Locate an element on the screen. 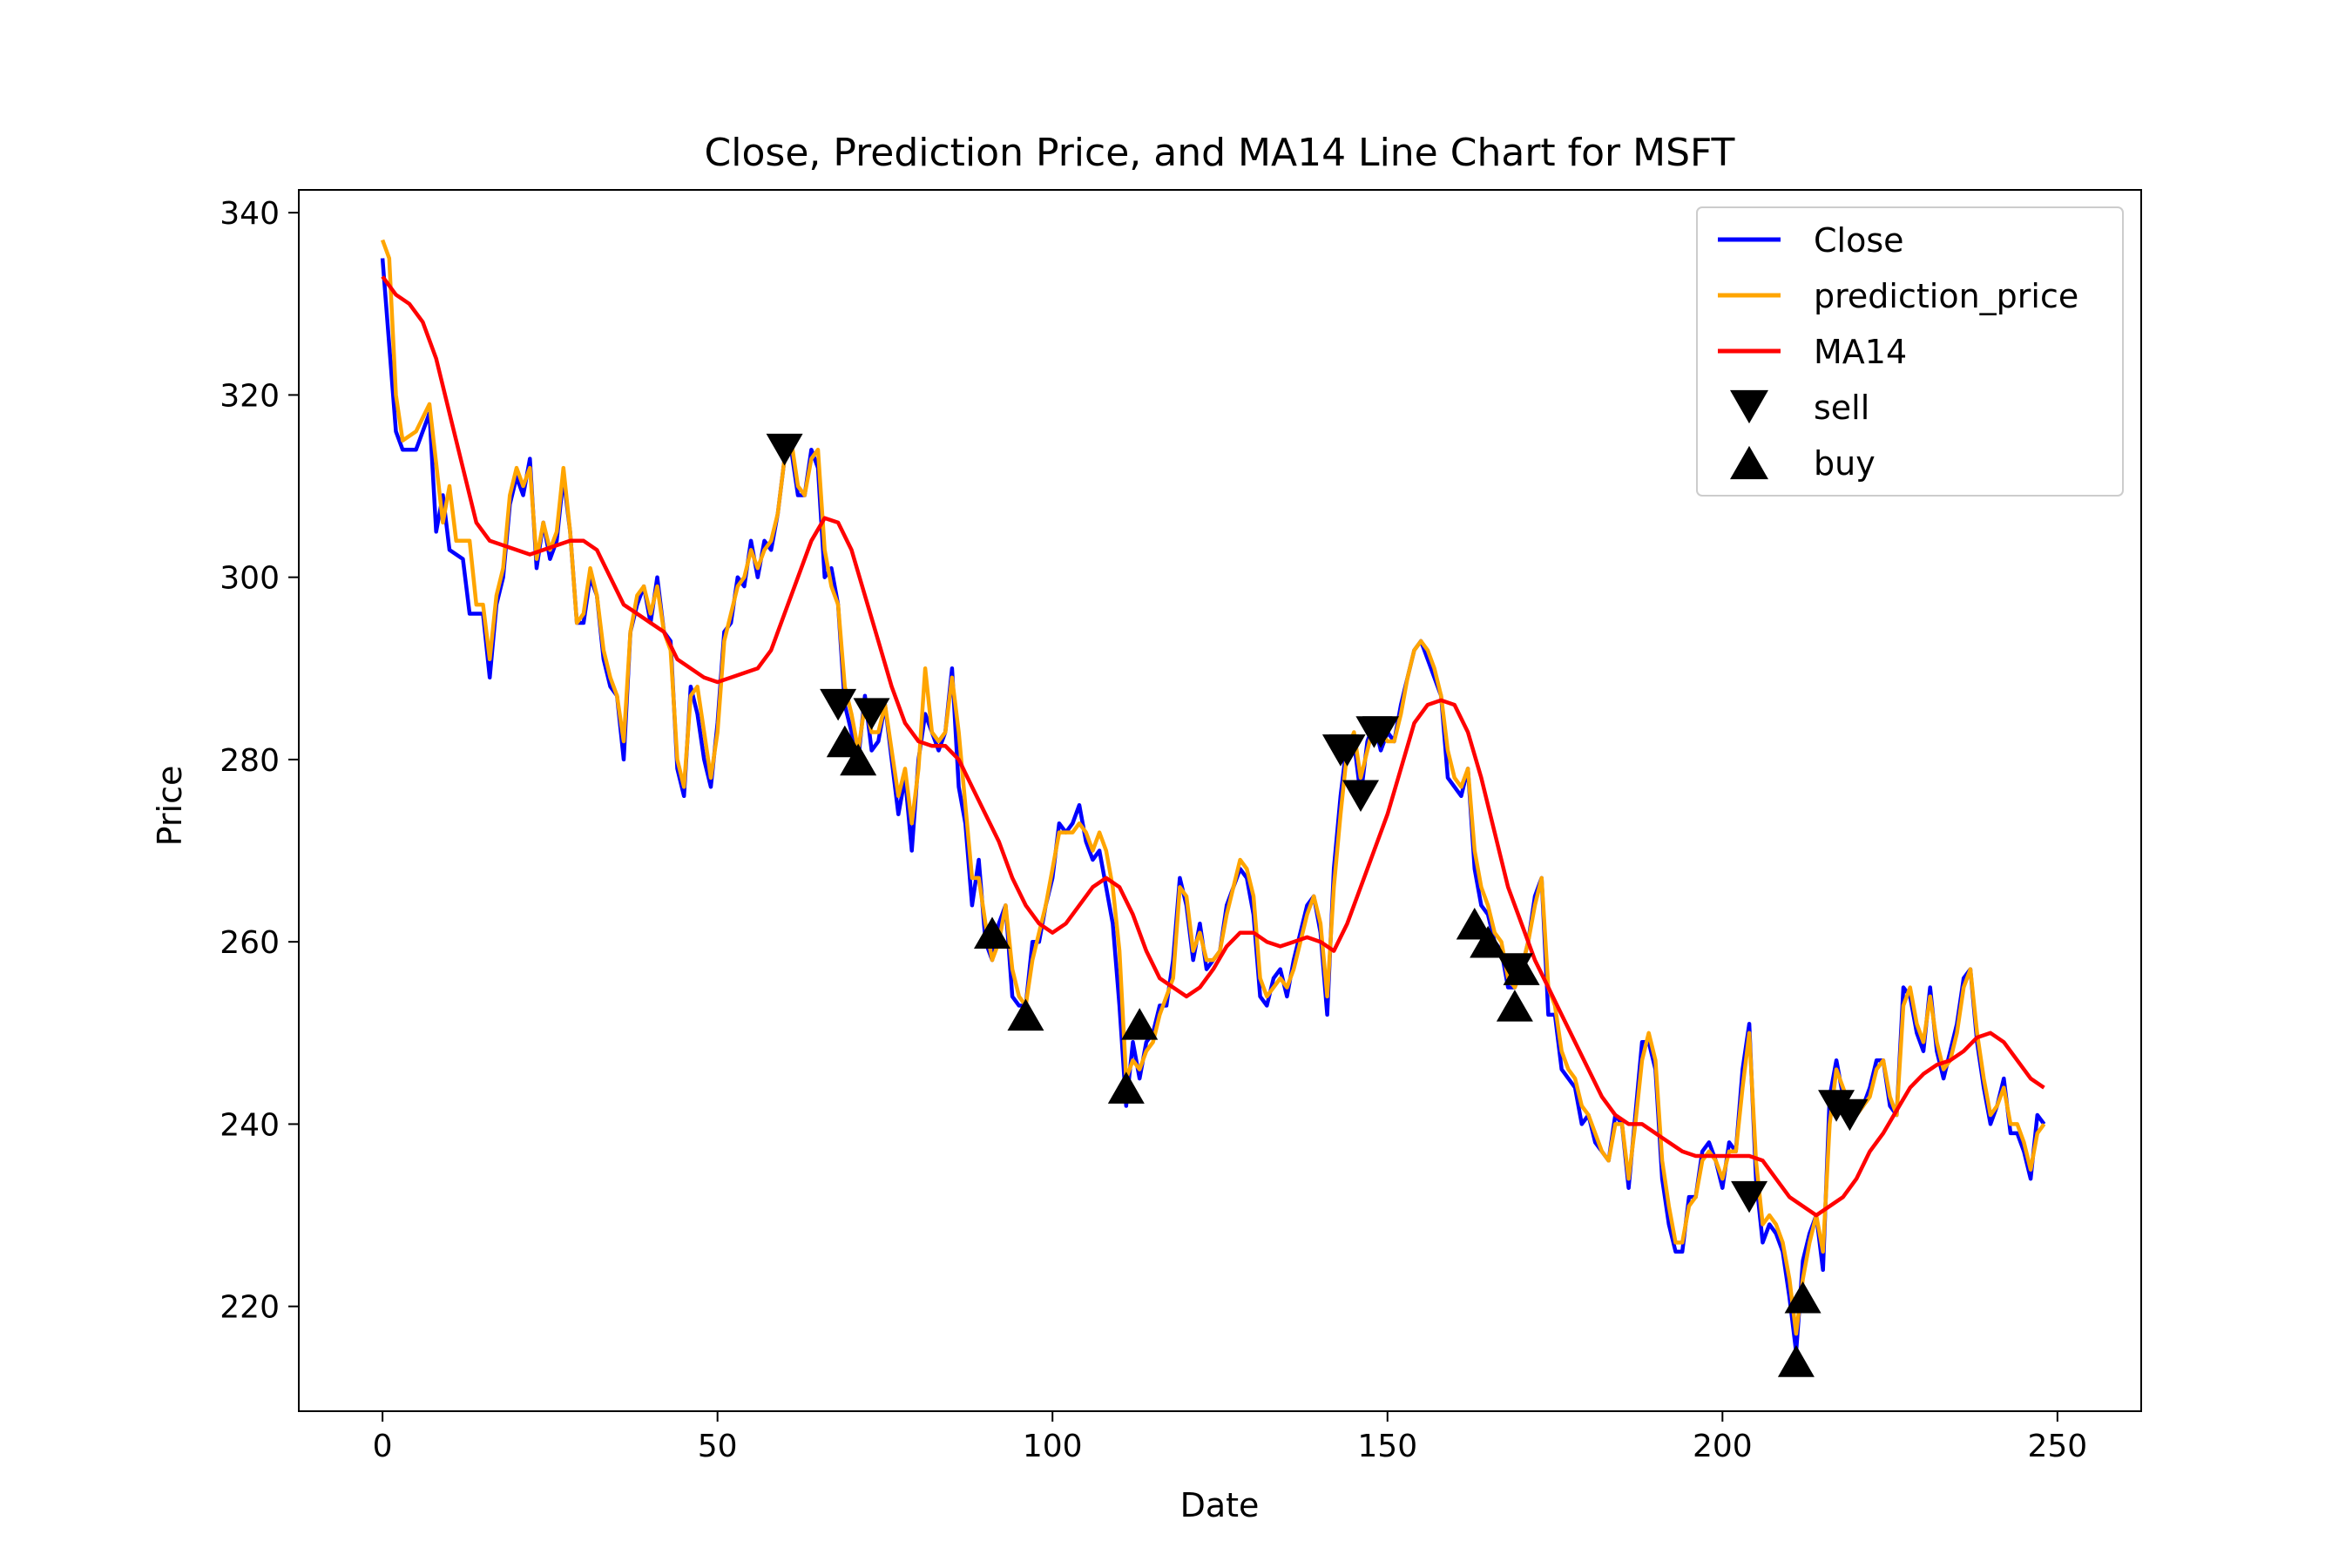 The image size is (2352, 1568). legend-item-ma14: MA14 is located at coordinates (1812, 352).